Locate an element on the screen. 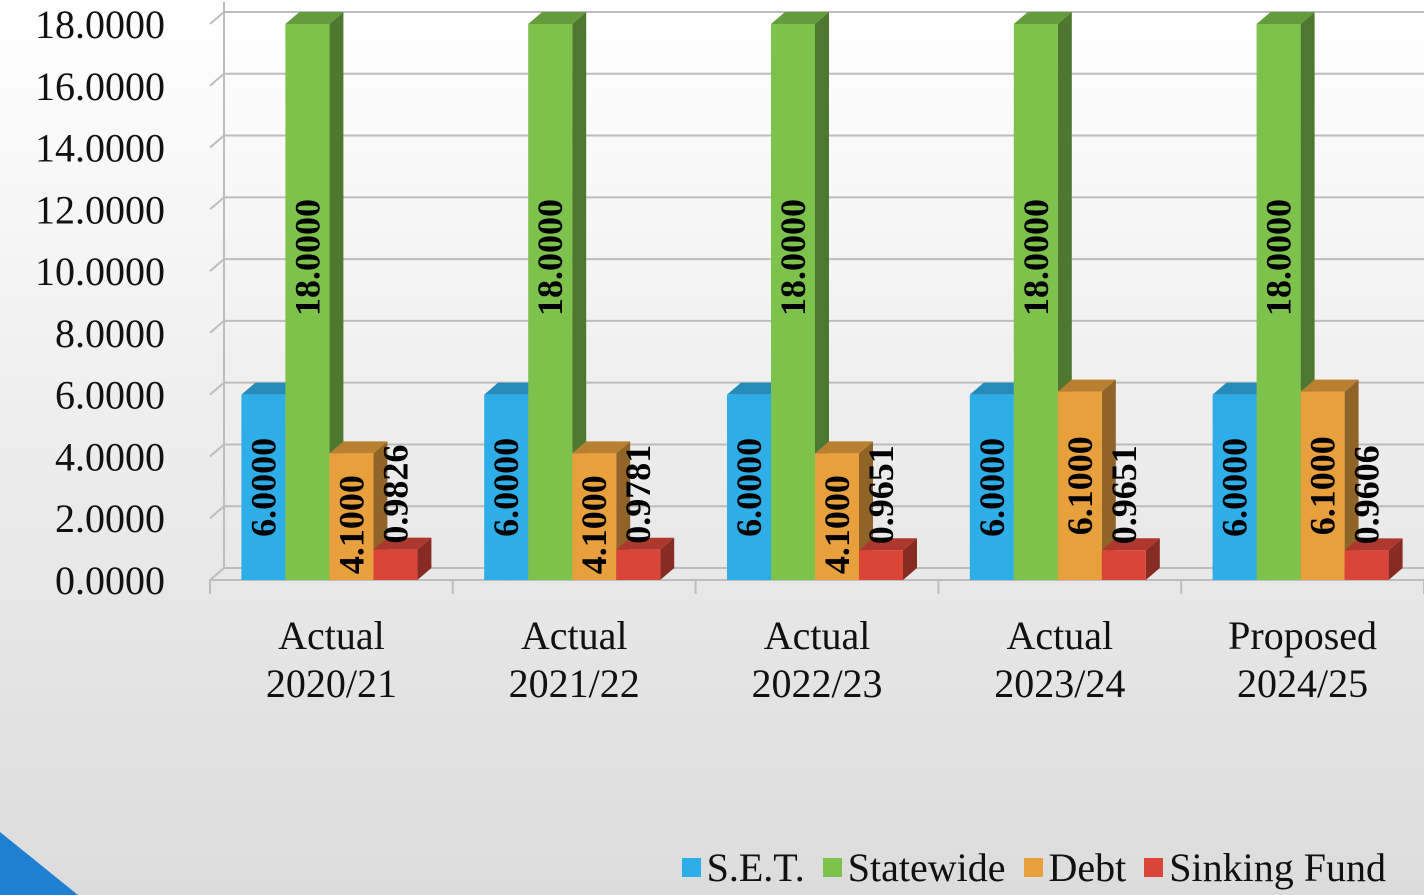  data-label: 0.9826 is located at coordinates (395, 494).